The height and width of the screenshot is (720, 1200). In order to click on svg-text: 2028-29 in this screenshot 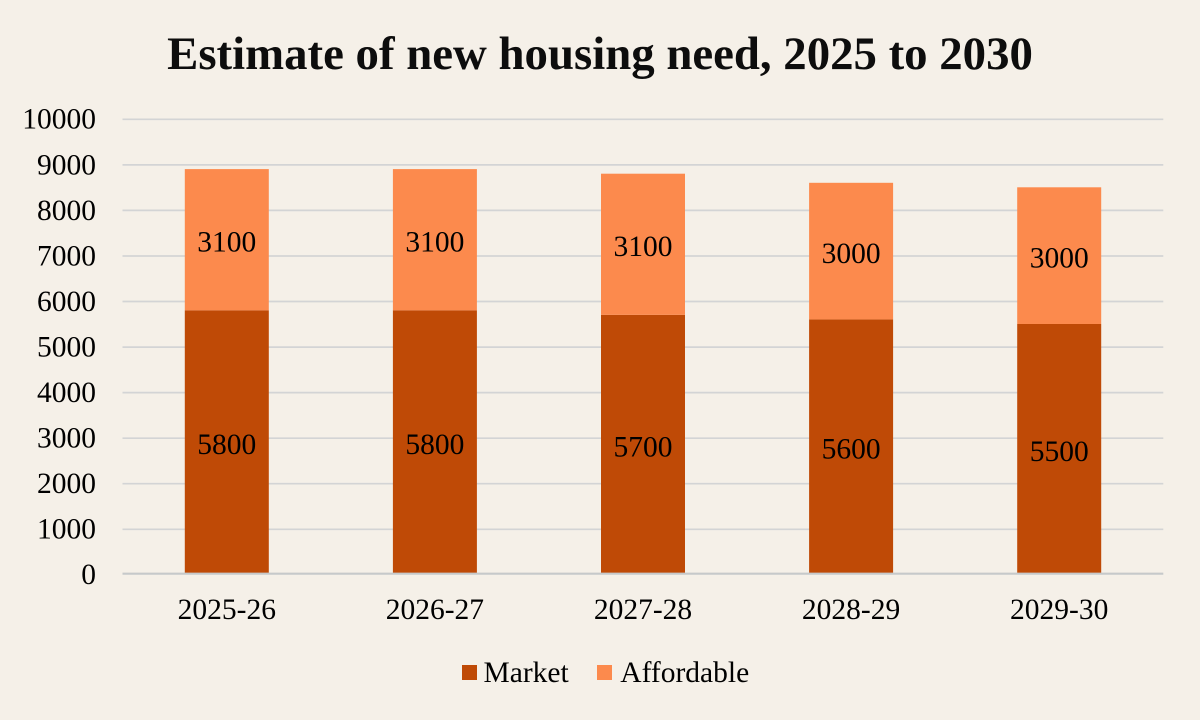, I will do `click(851, 610)`.